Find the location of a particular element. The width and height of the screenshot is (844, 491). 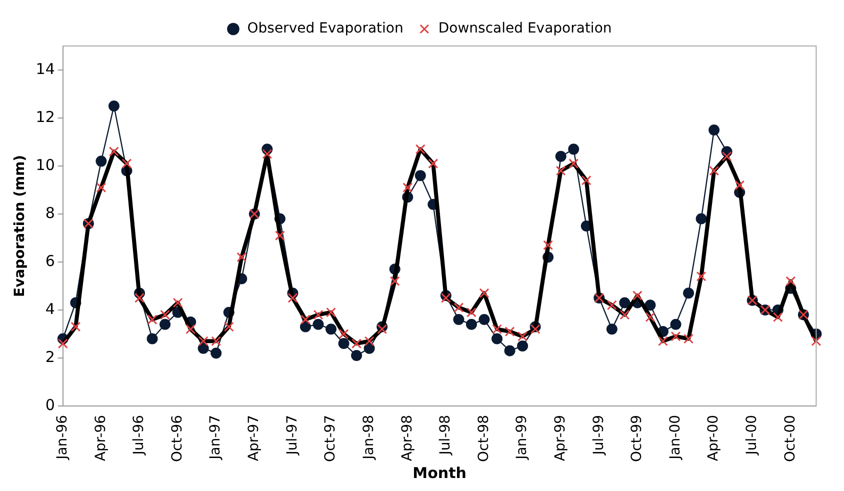

x-tick-label: Apr-99 is located at coordinates (560, 438).